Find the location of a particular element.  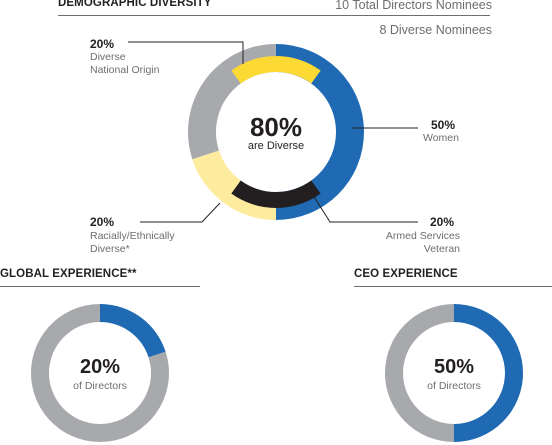

veteran-segment is located at coordinates (276, 194).